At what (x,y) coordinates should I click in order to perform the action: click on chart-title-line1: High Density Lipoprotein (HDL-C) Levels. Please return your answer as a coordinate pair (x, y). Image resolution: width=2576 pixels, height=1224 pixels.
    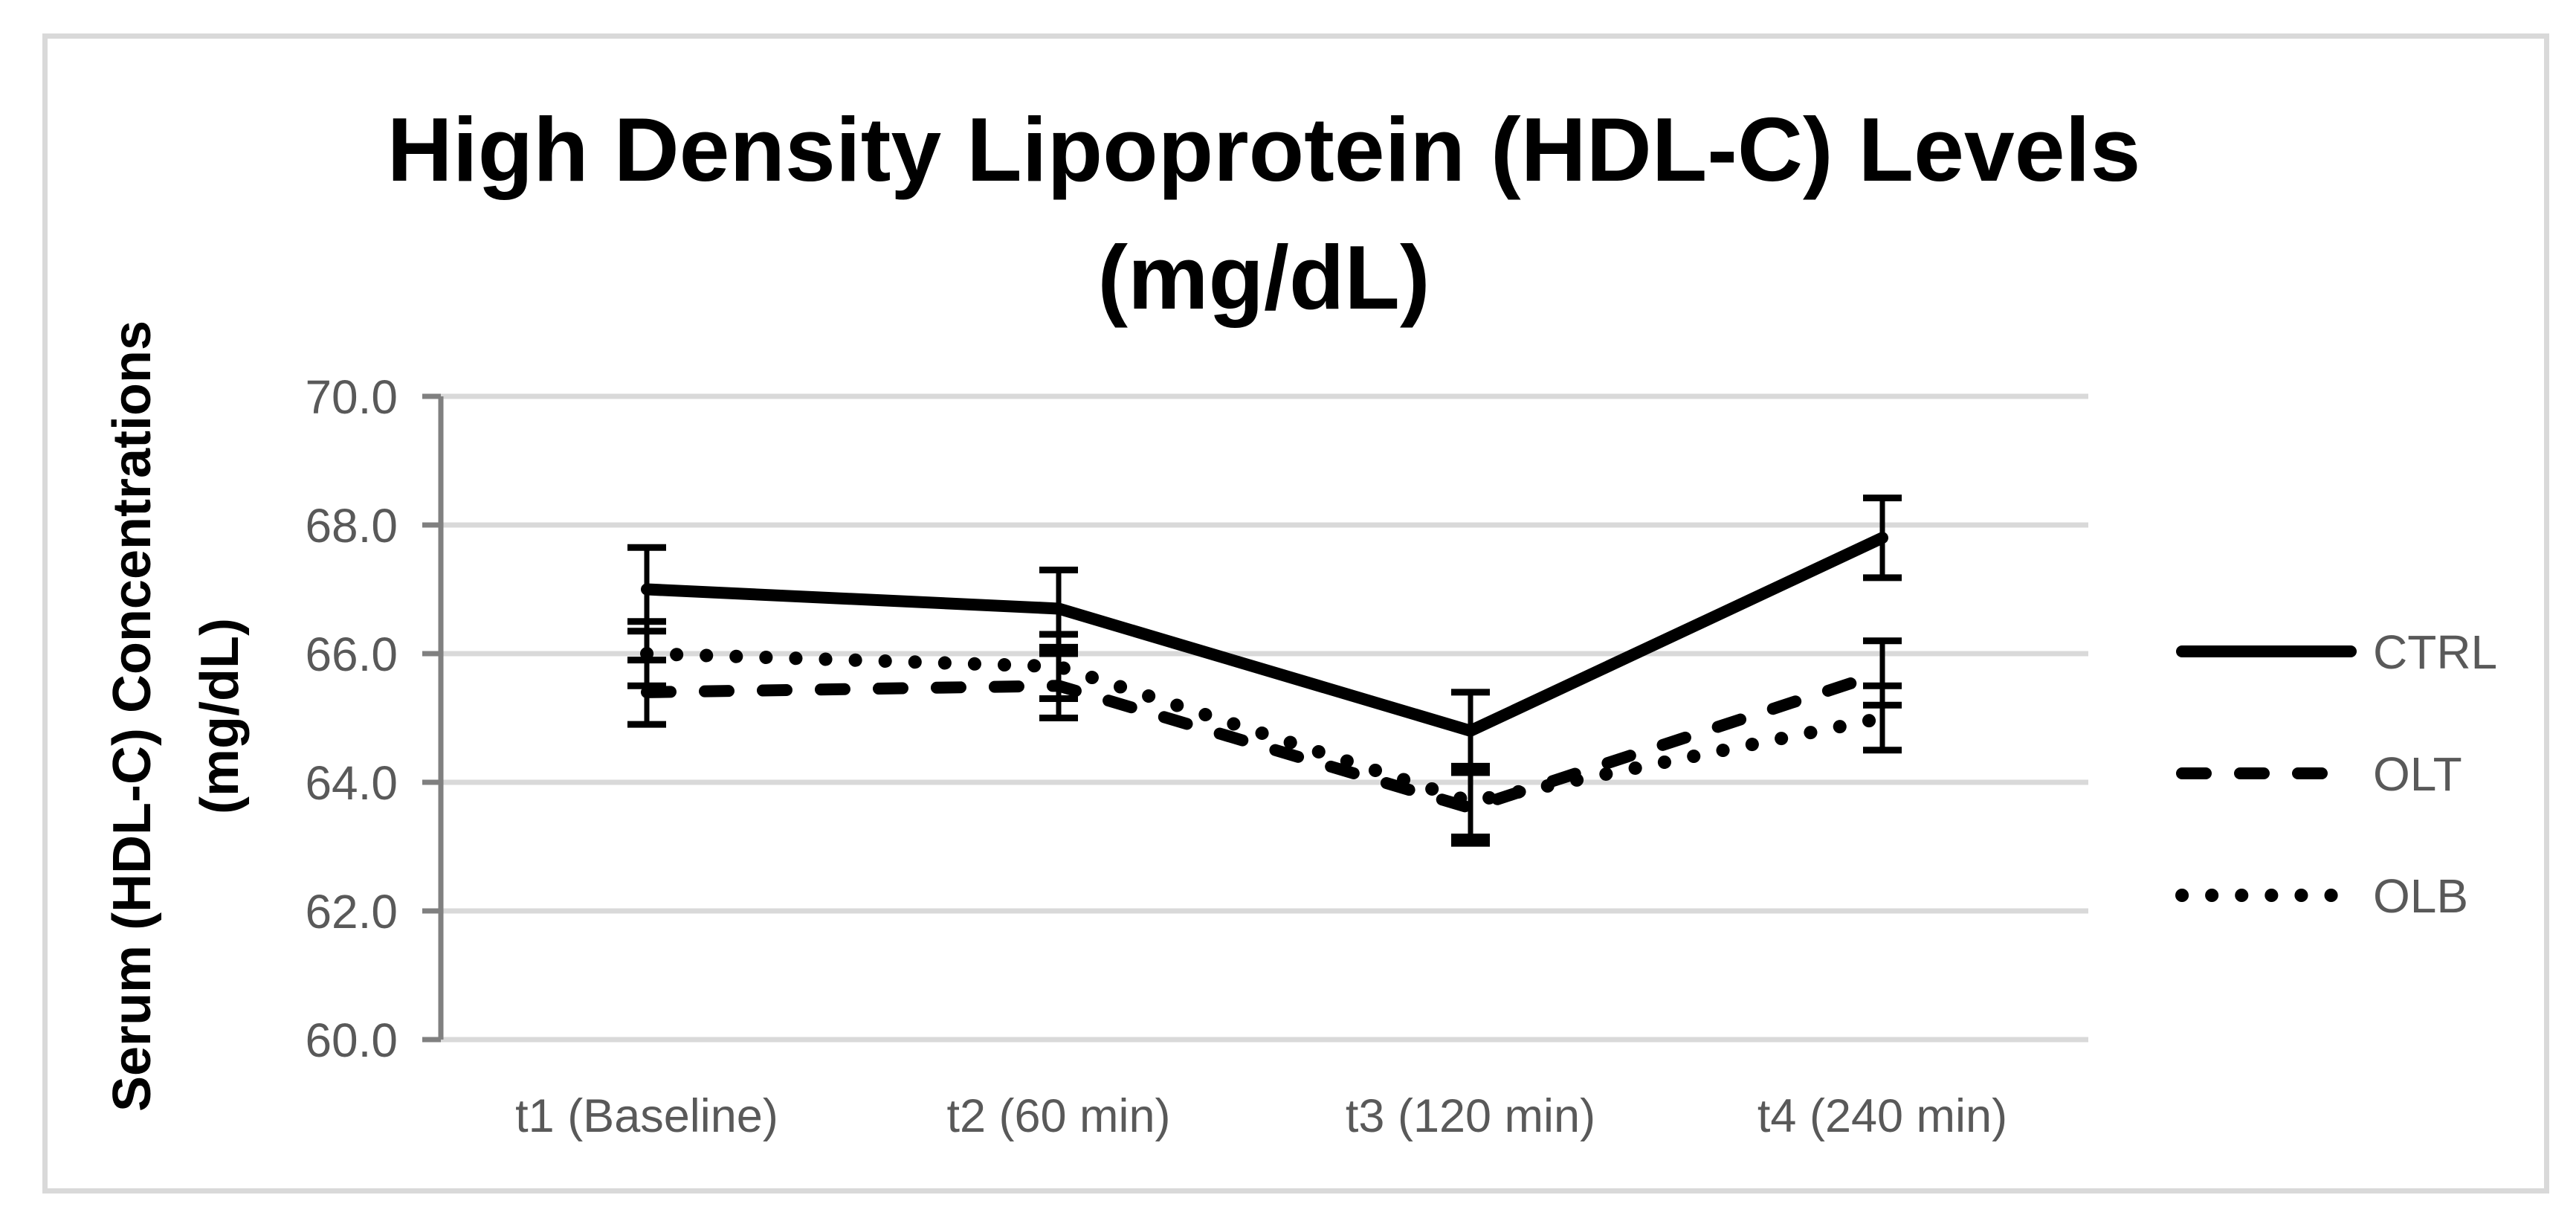
    Looking at the image, I should click on (1264, 149).